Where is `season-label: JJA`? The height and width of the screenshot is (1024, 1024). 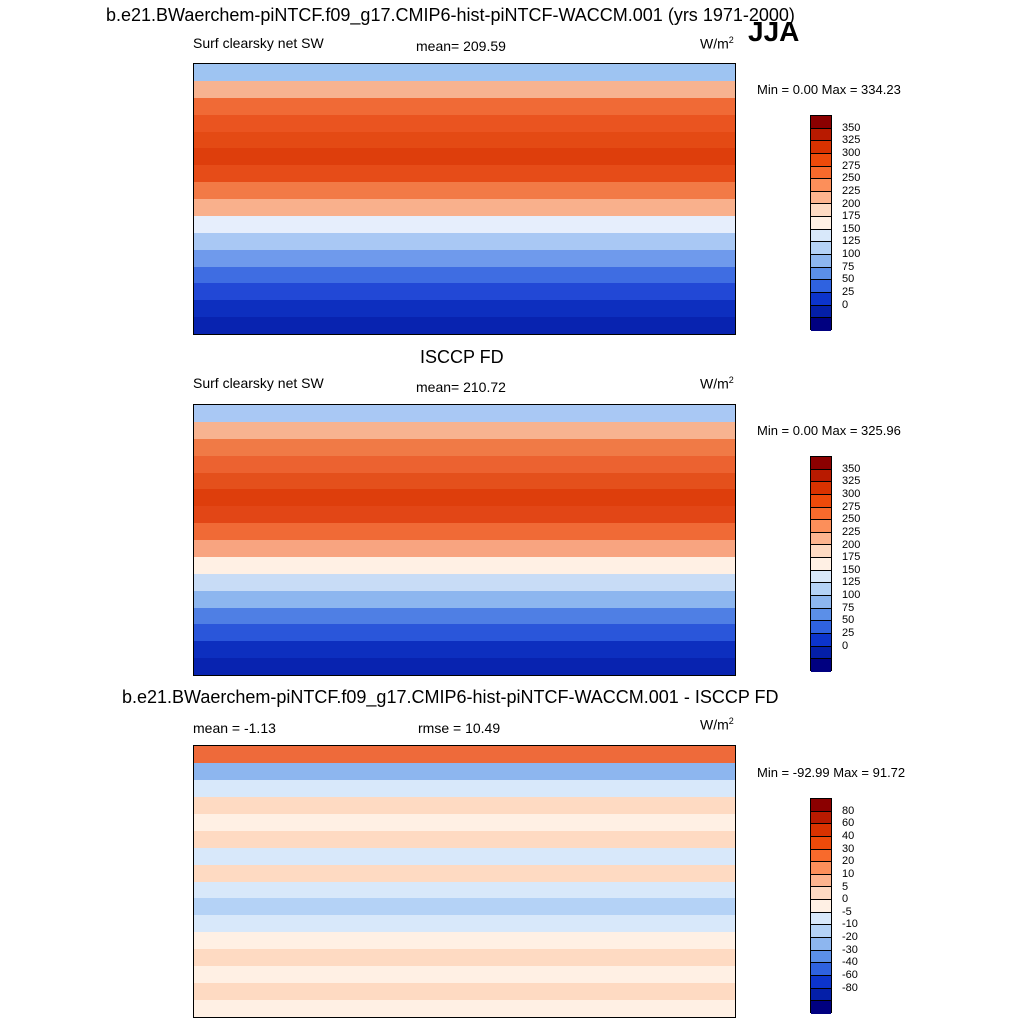 season-label: JJA is located at coordinates (774, 31).